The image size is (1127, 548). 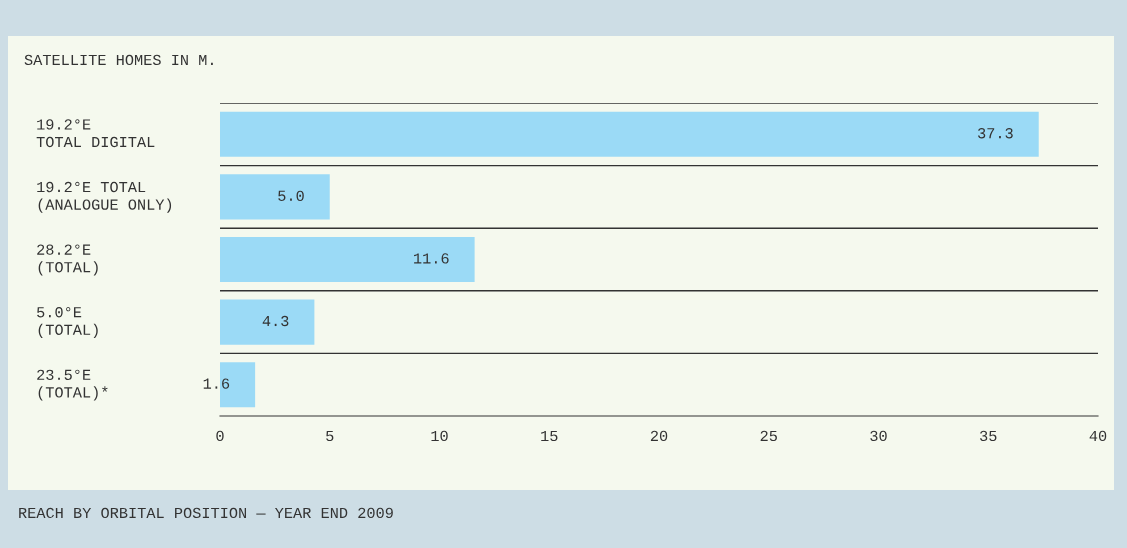 What do you see at coordinates (95, 133) in the screenshot?
I see `y-tick-label: 19.2°E TOTAL DIGITAL` at bounding box center [95, 133].